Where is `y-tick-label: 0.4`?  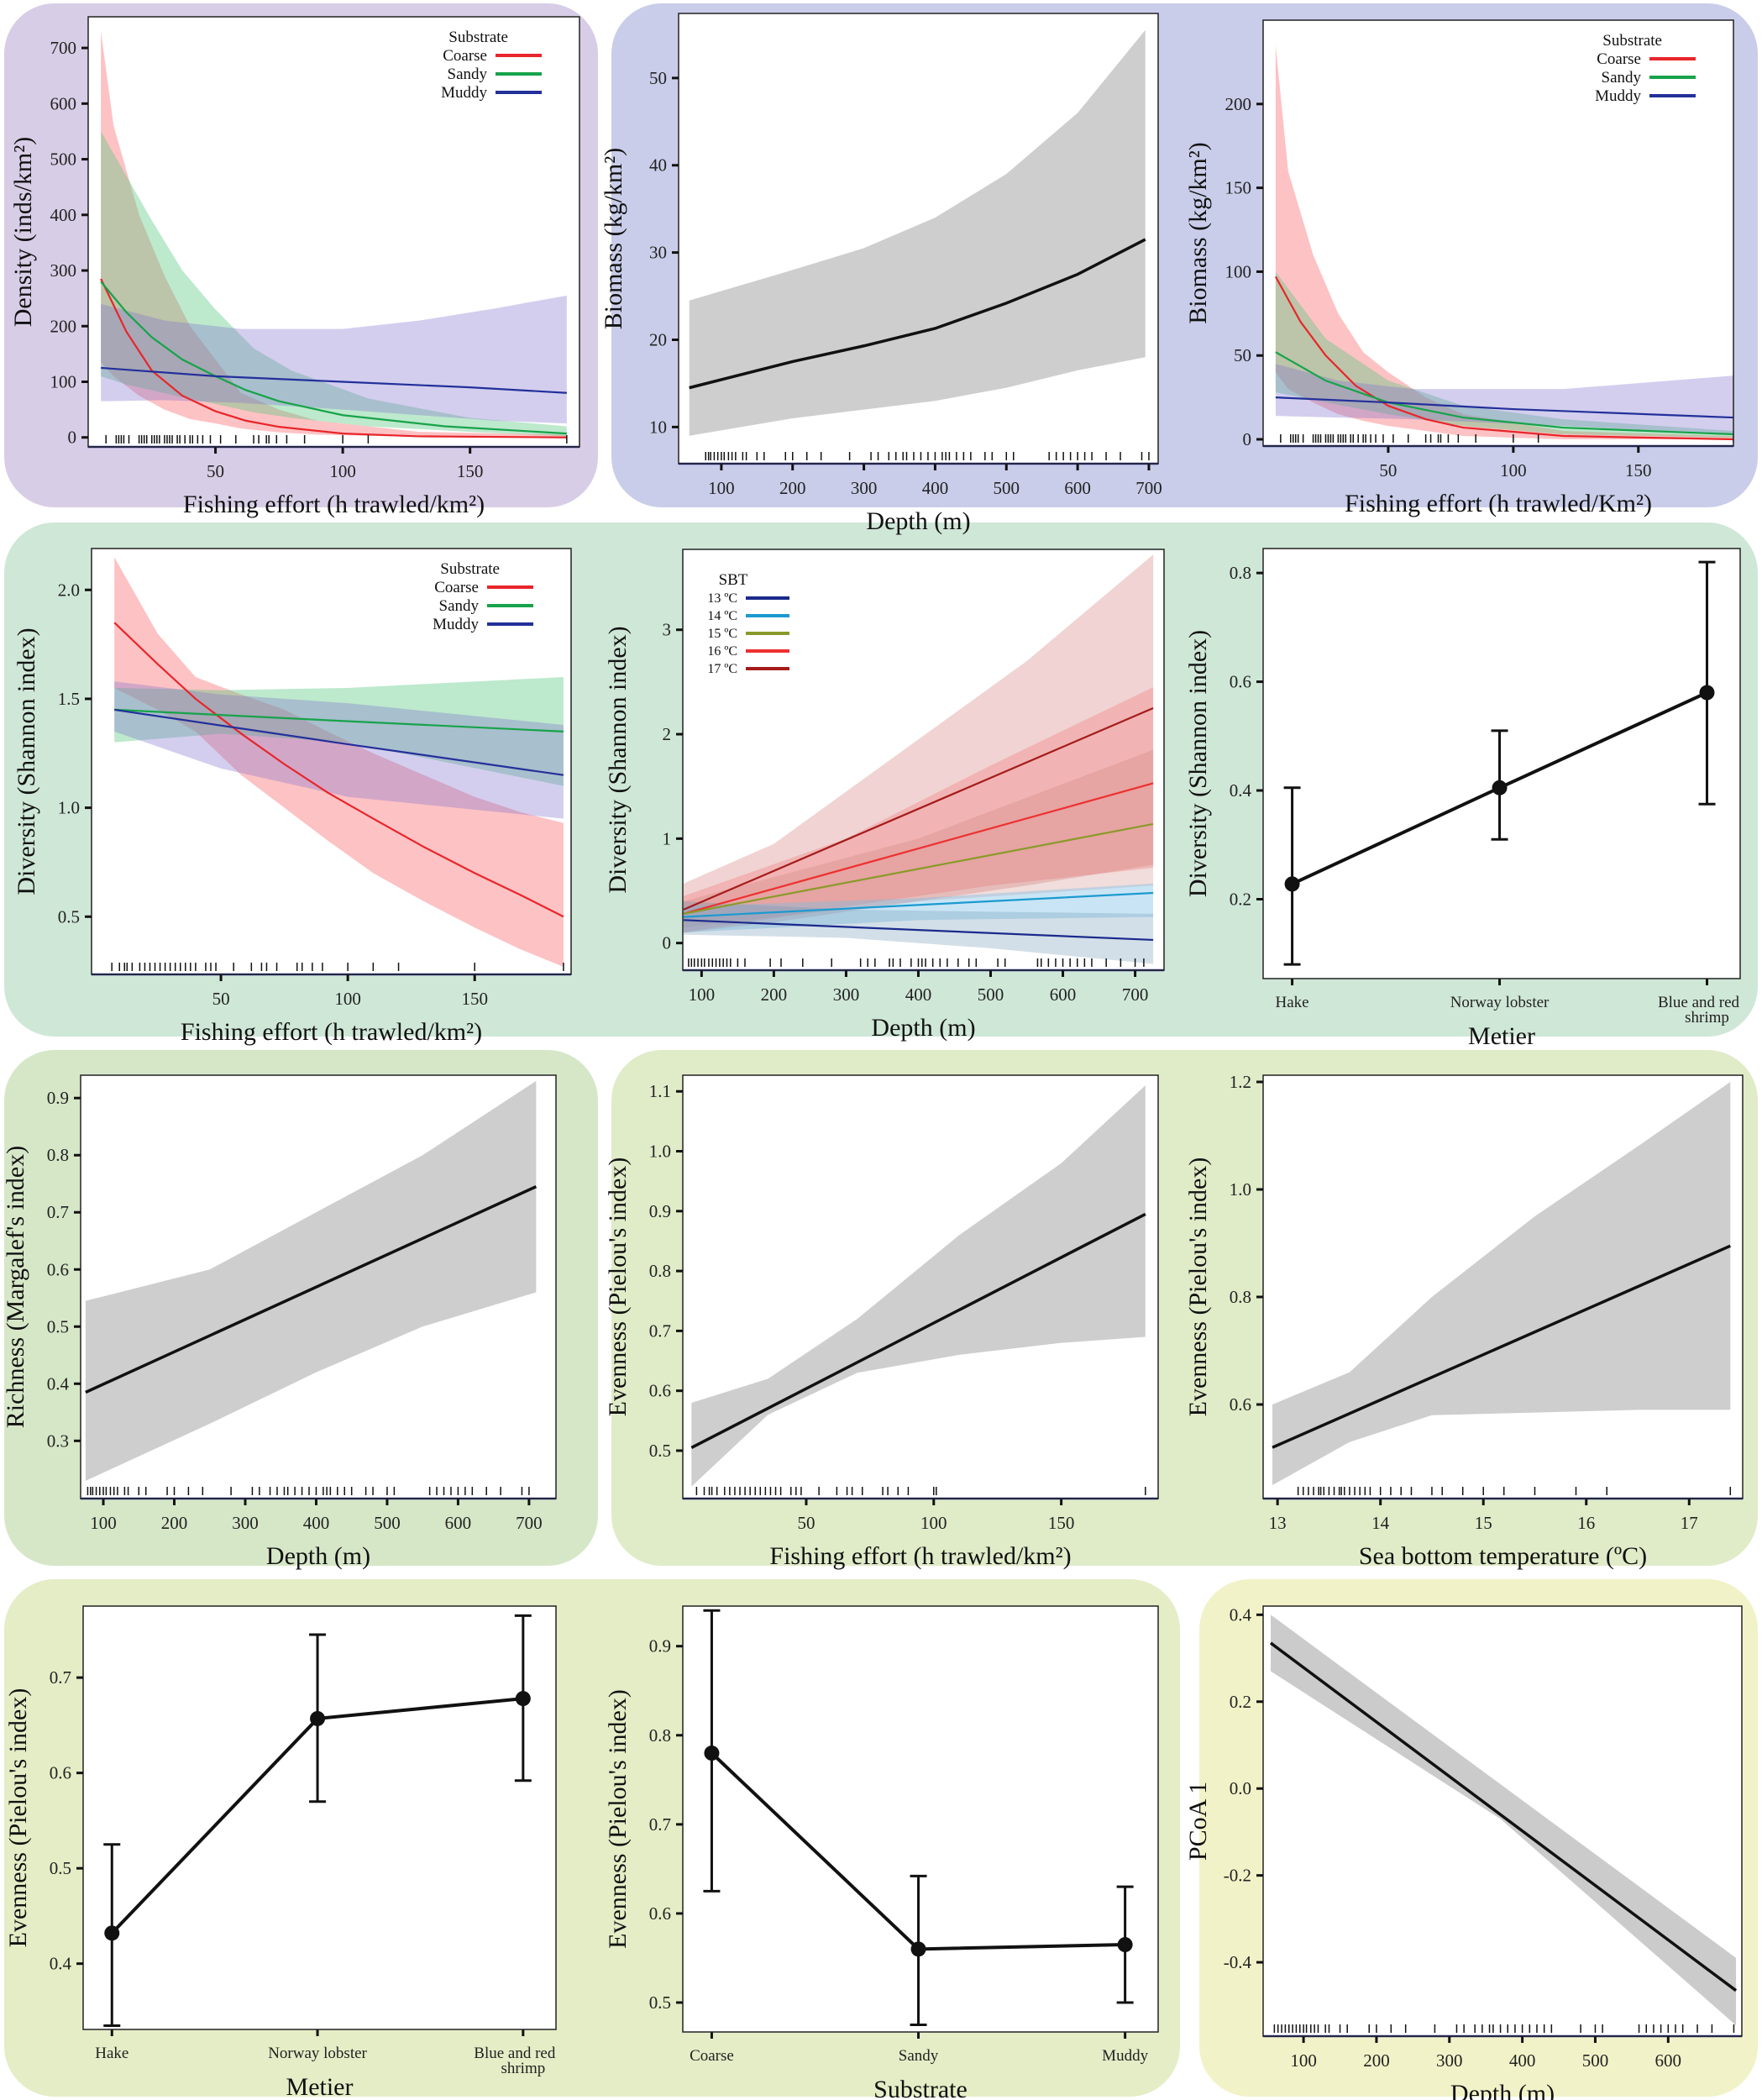 y-tick-label: 0.4 is located at coordinates (61, 1964).